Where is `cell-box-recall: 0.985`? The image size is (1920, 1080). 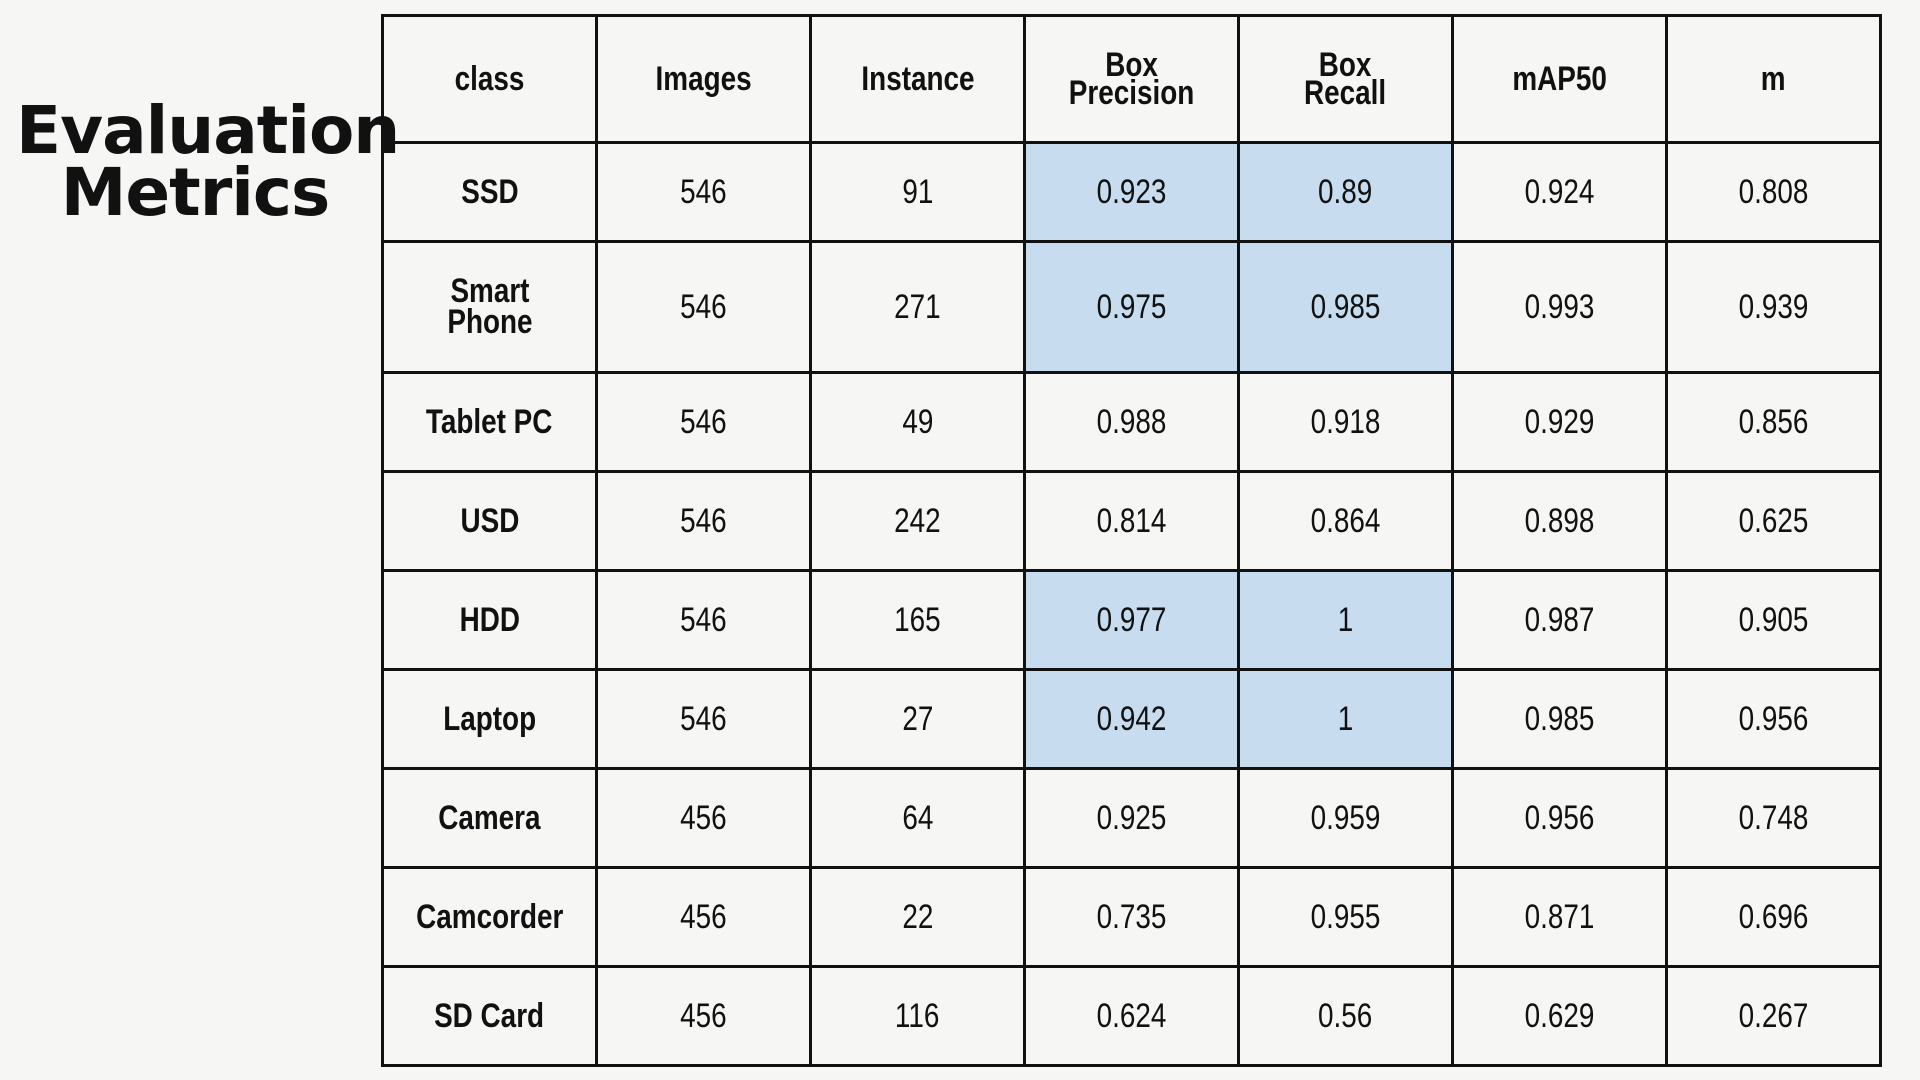 cell-box-recall: 0.985 is located at coordinates (1345, 307).